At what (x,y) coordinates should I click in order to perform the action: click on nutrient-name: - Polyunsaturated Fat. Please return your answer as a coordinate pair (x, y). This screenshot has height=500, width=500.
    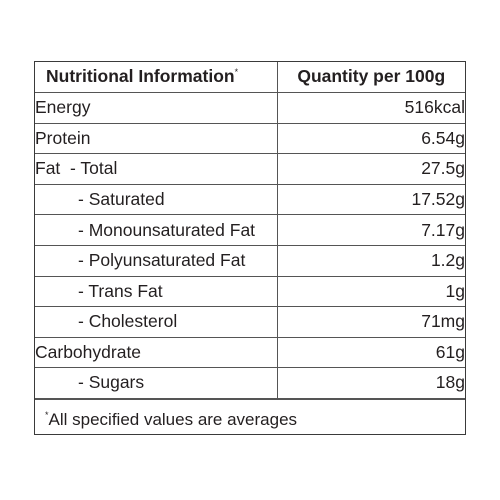
    Looking at the image, I should click on (156, 261).